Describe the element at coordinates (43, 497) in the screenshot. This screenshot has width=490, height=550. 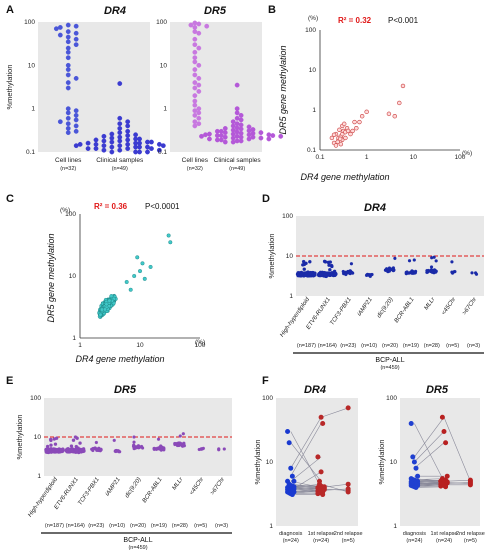
I see `panel-e-category: High-hyperdiploid` at that location.